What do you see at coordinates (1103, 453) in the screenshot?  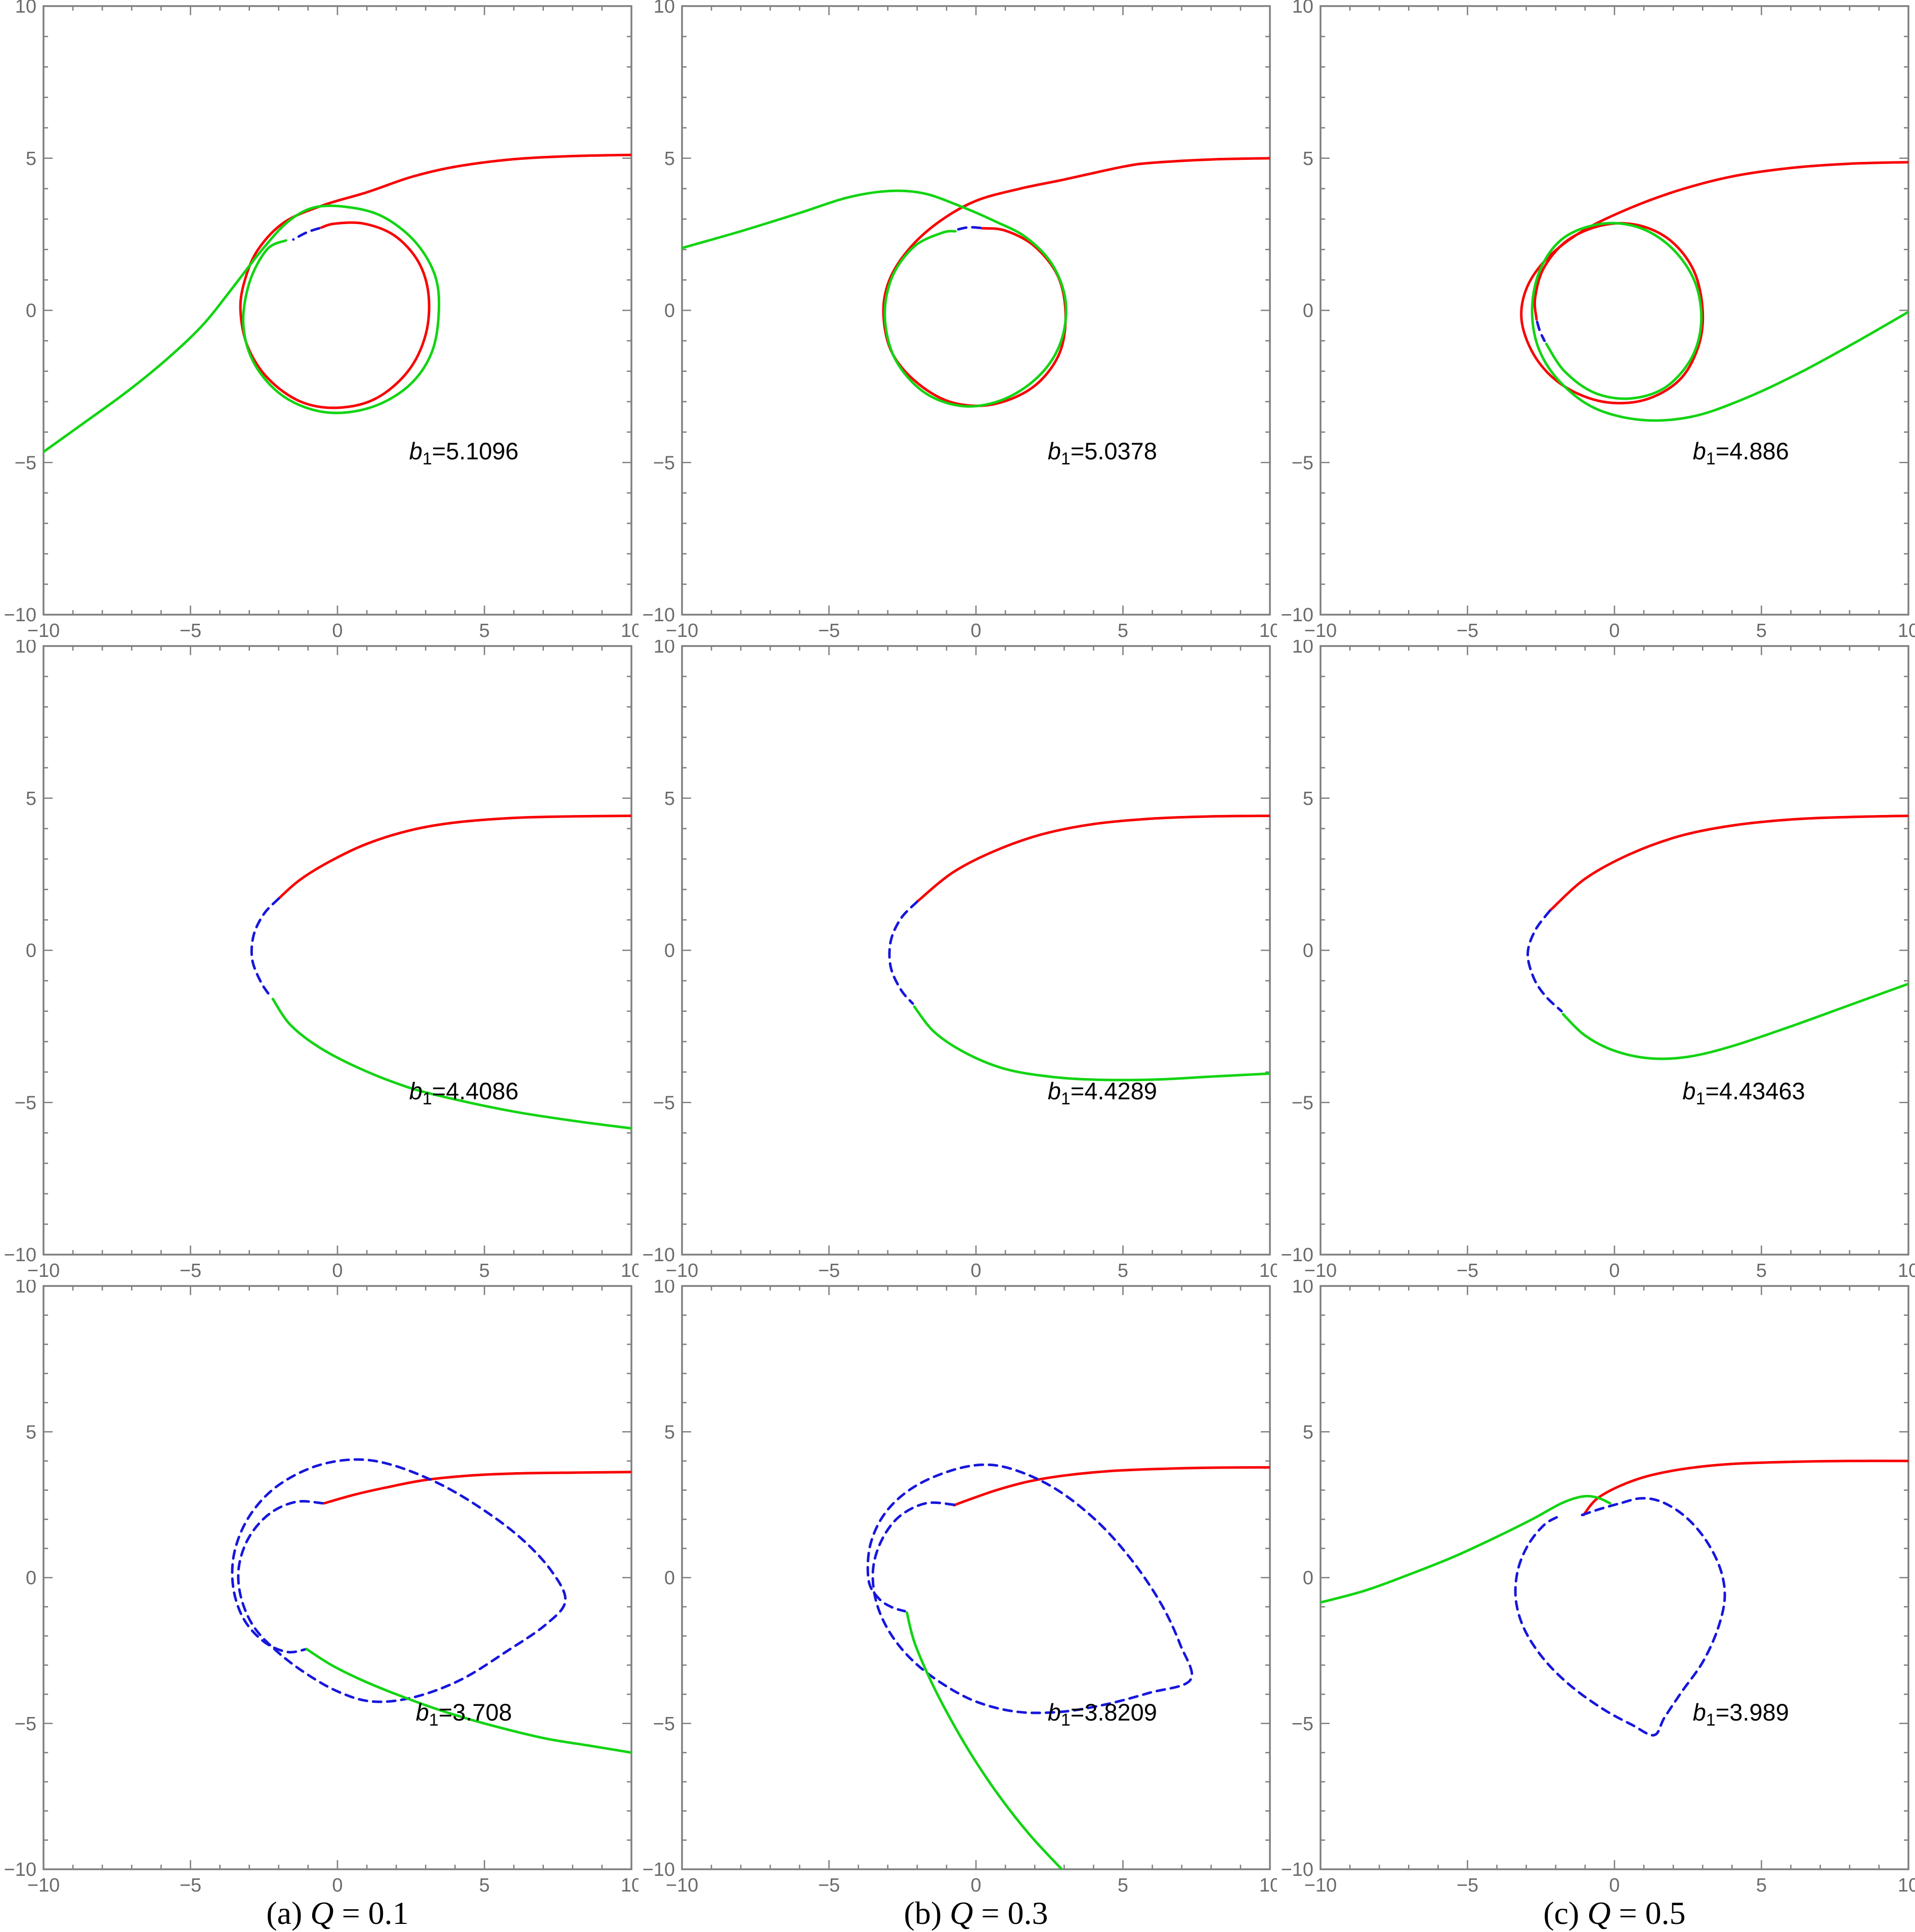 I see `b1-label: b1=5.0378` at bounding box center [1103, 453].